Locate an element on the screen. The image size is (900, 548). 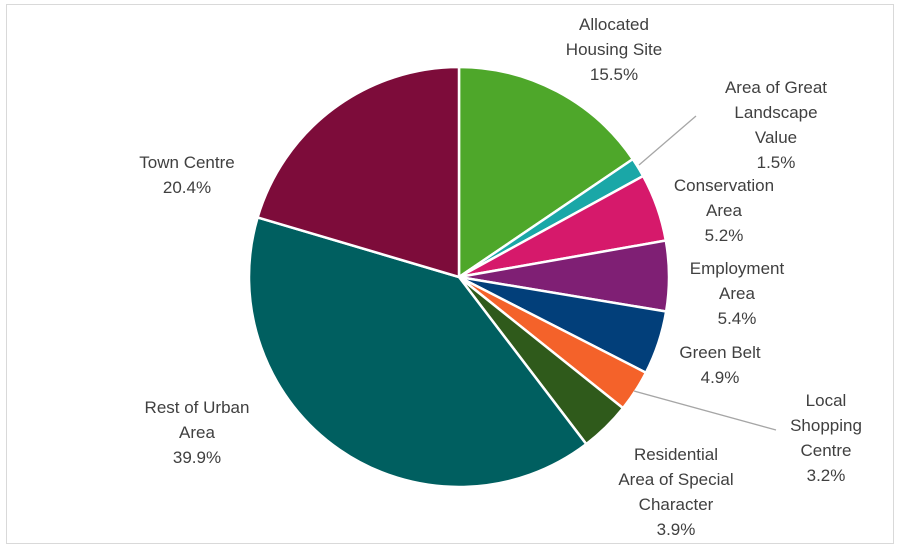
data-label-local-shopping-centre: Local Shopping Centre 3.2% is located at coordinates (826, 438).